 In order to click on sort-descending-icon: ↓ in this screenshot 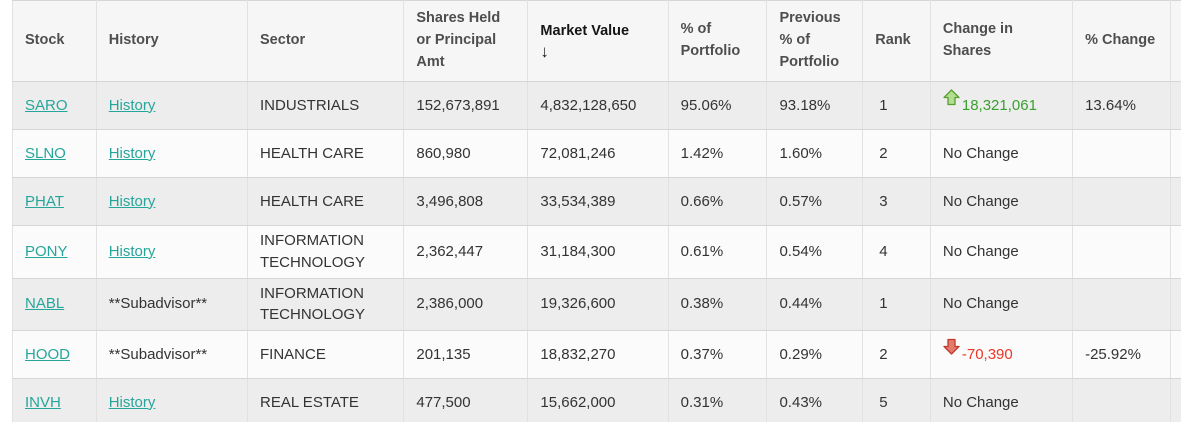, I will do `click(544, 51)`.